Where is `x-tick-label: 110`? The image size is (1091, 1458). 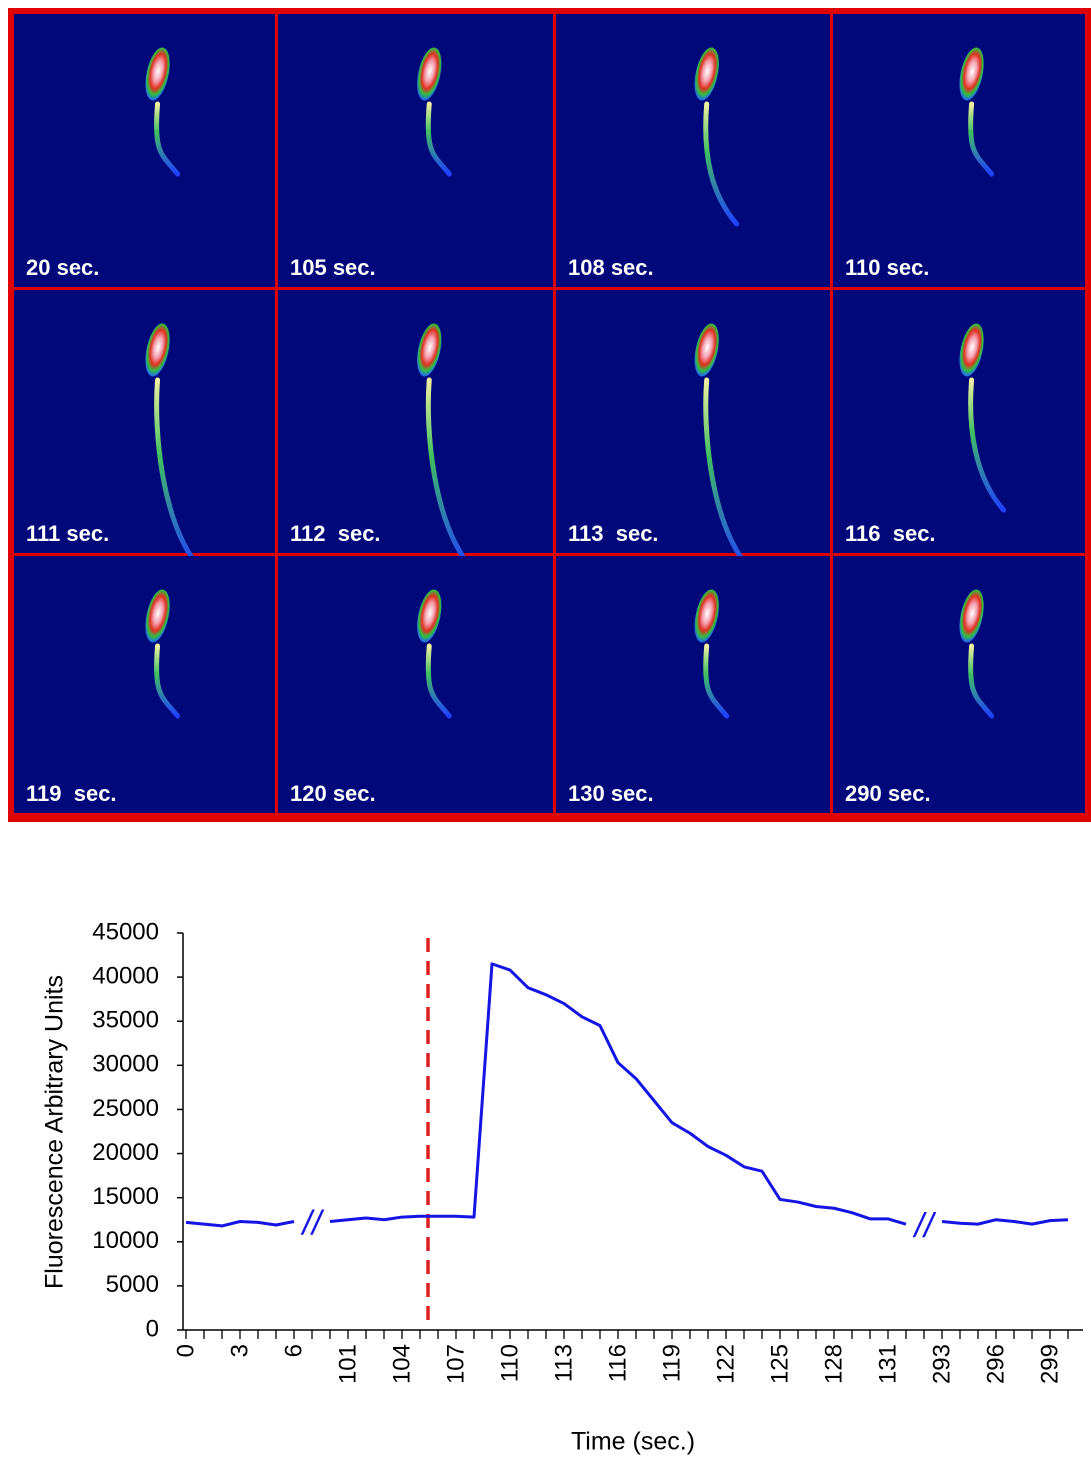 x-tick-label: 110 is located at coordinates (509, 1363).